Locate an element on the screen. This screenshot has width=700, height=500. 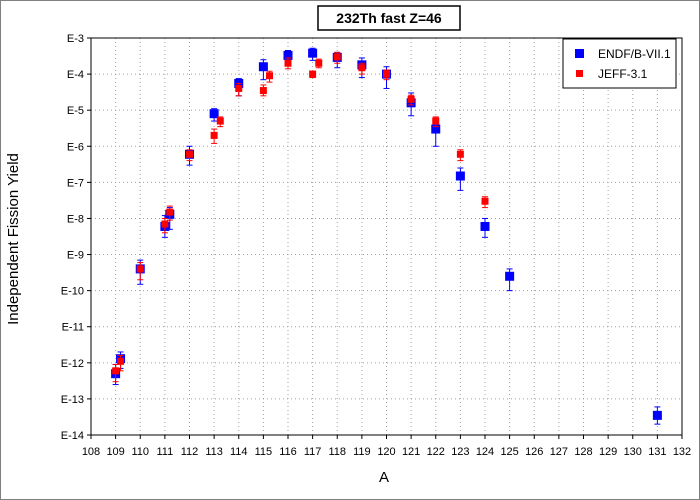
chart-title-box is located at coordinates (389, 18).